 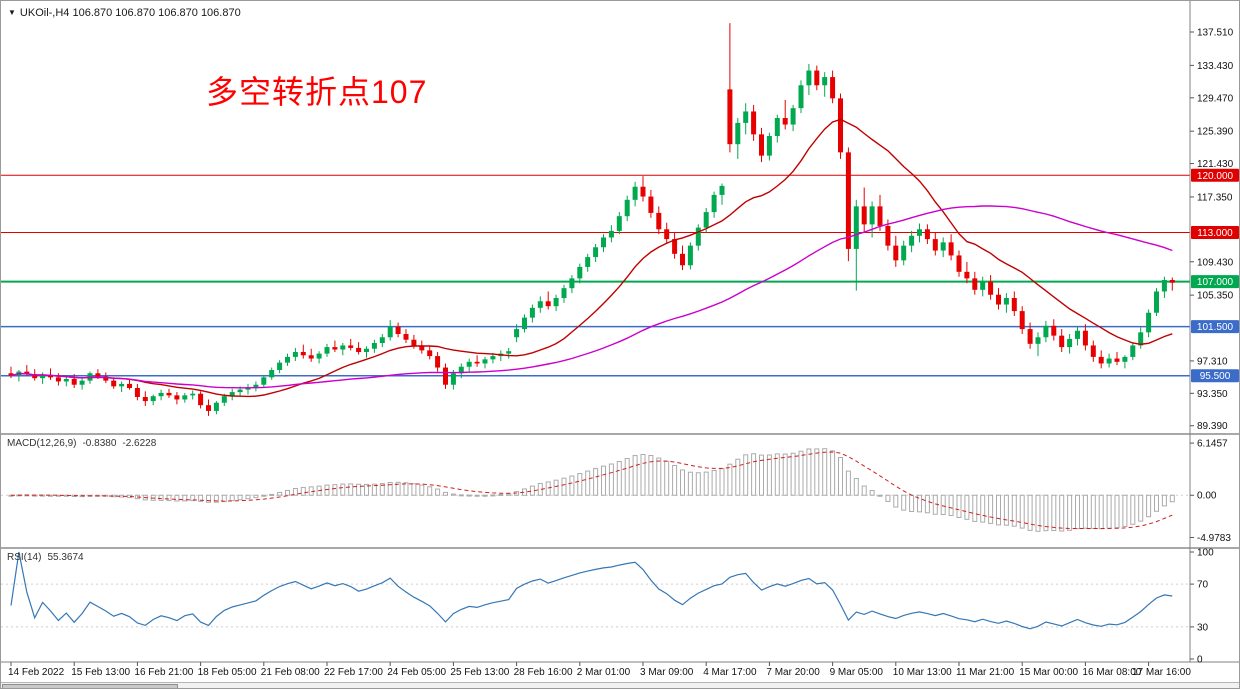 I want to click on time-tick-label: 18 Feb 05:00, so click(x=227, y=672).